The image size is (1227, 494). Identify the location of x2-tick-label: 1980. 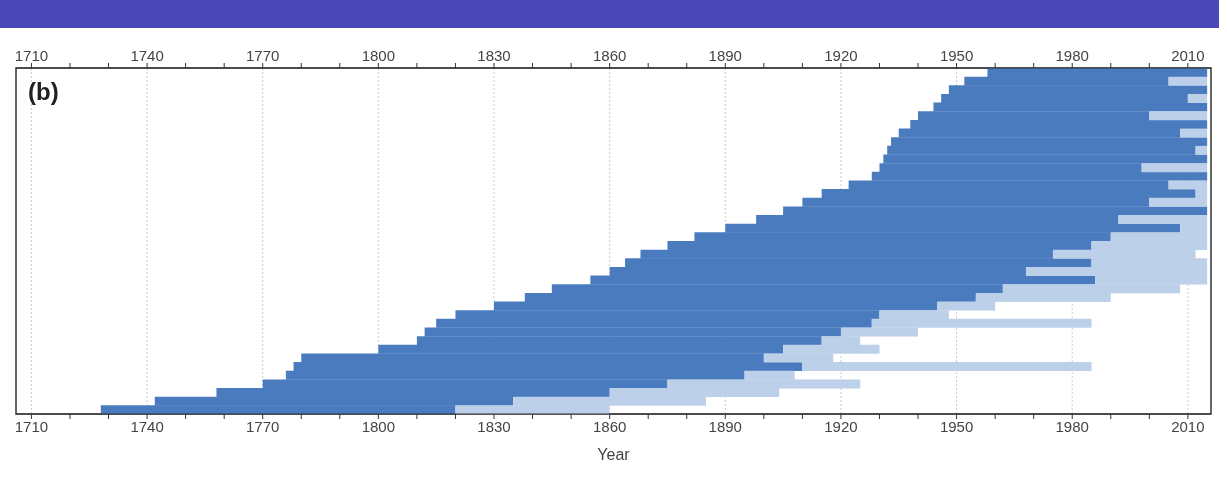
(1072, 426).